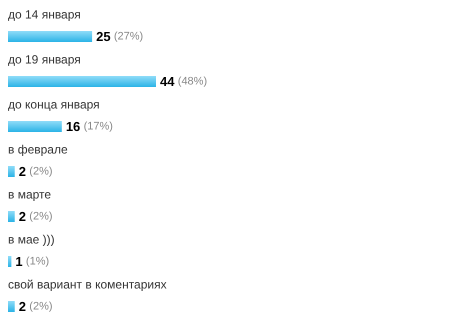  I want to click on y-tick-label: в феврале, so click(38, 149).